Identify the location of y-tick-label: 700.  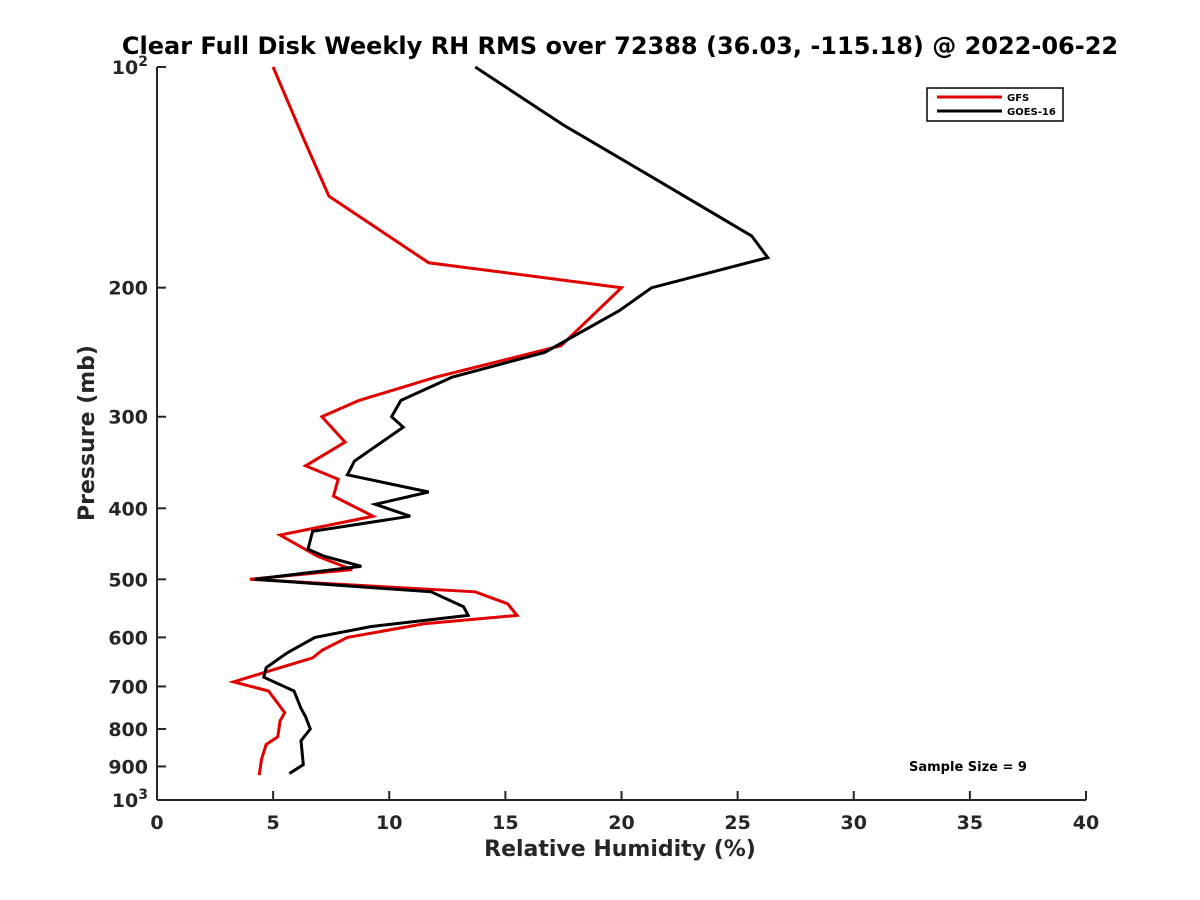
(128, 687).